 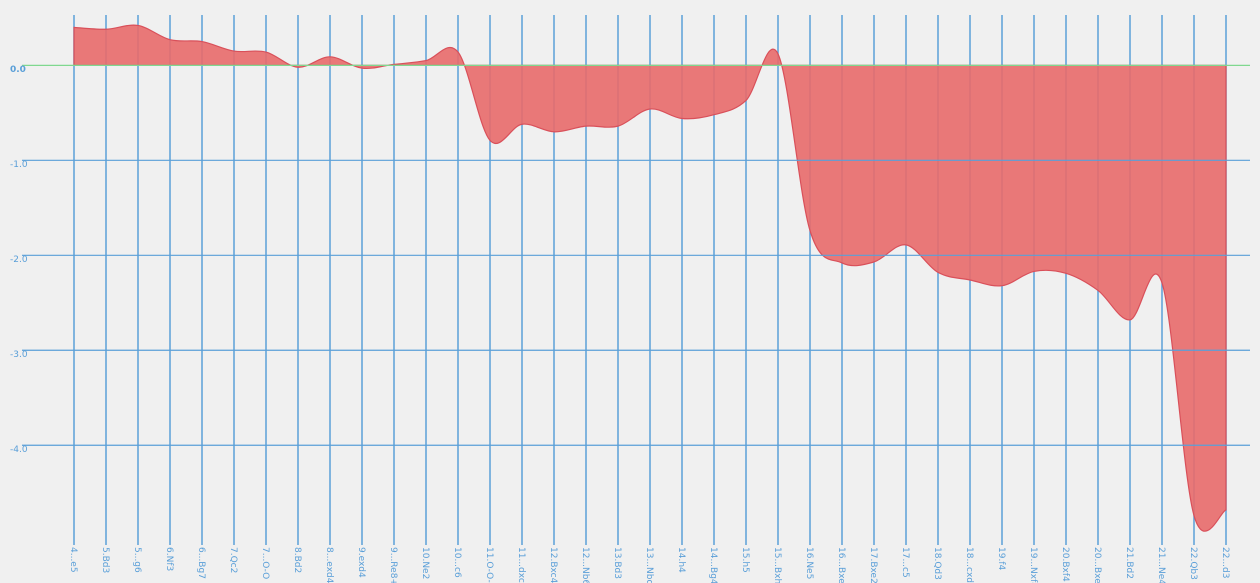 I want to click on y-tick-label: -2.0, so click(x=19, y=260).